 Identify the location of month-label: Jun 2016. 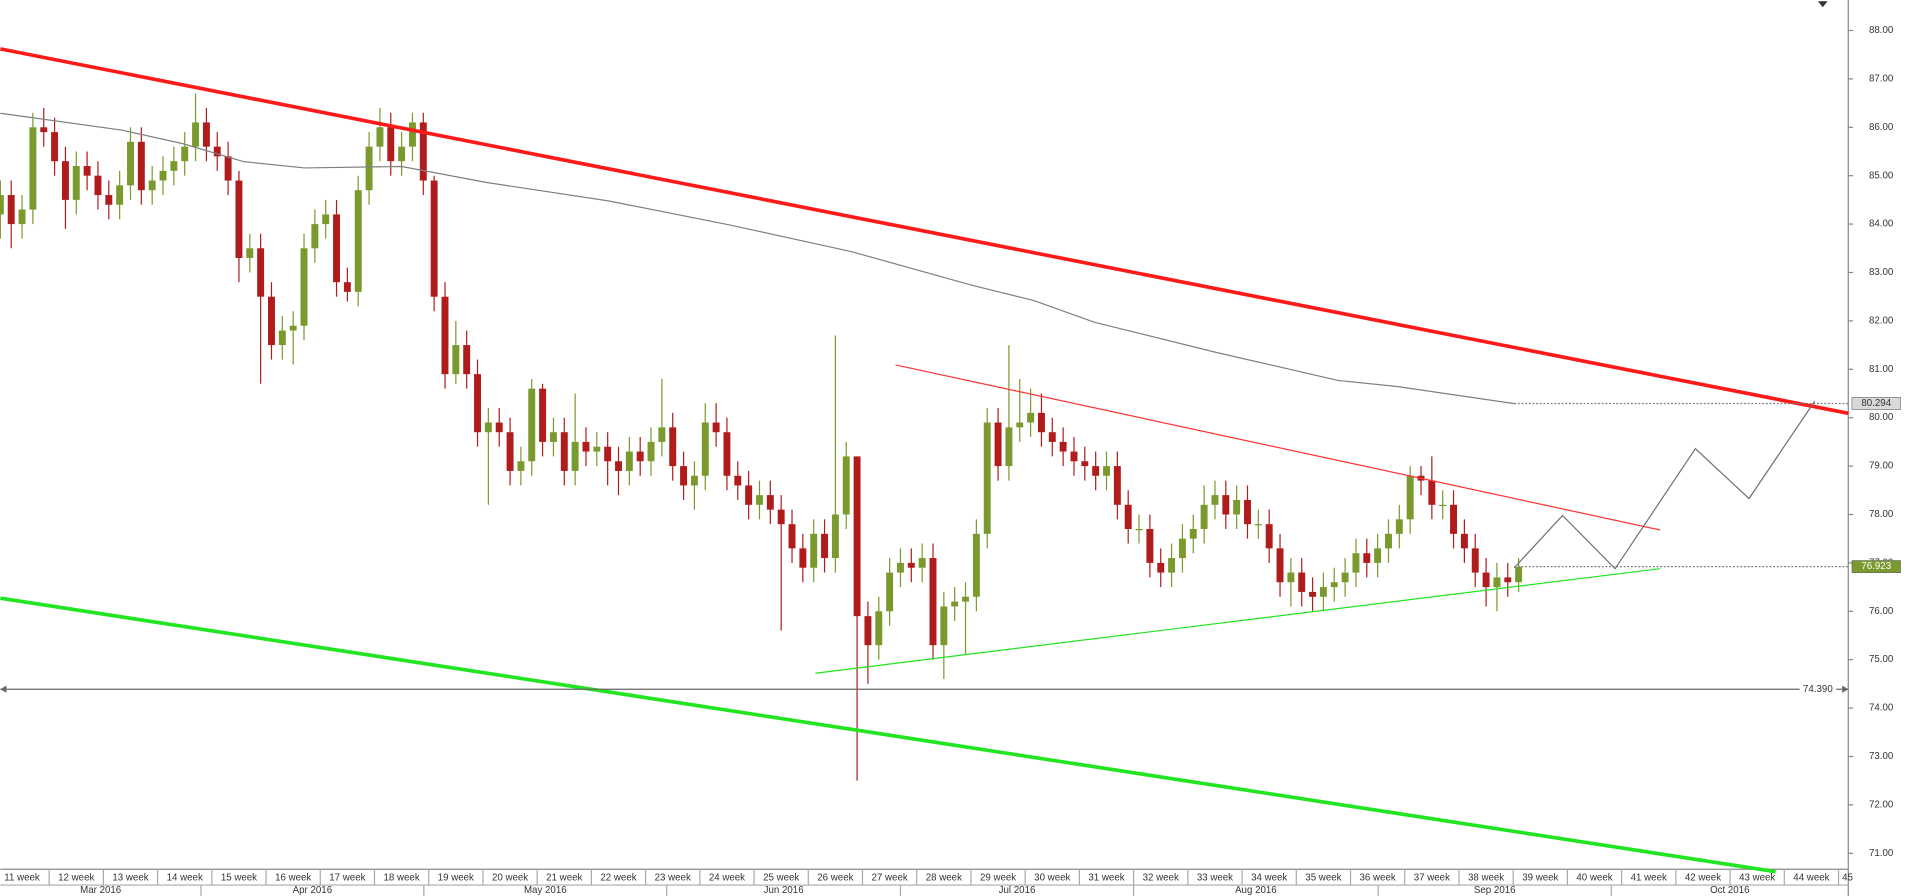
(784, 890).